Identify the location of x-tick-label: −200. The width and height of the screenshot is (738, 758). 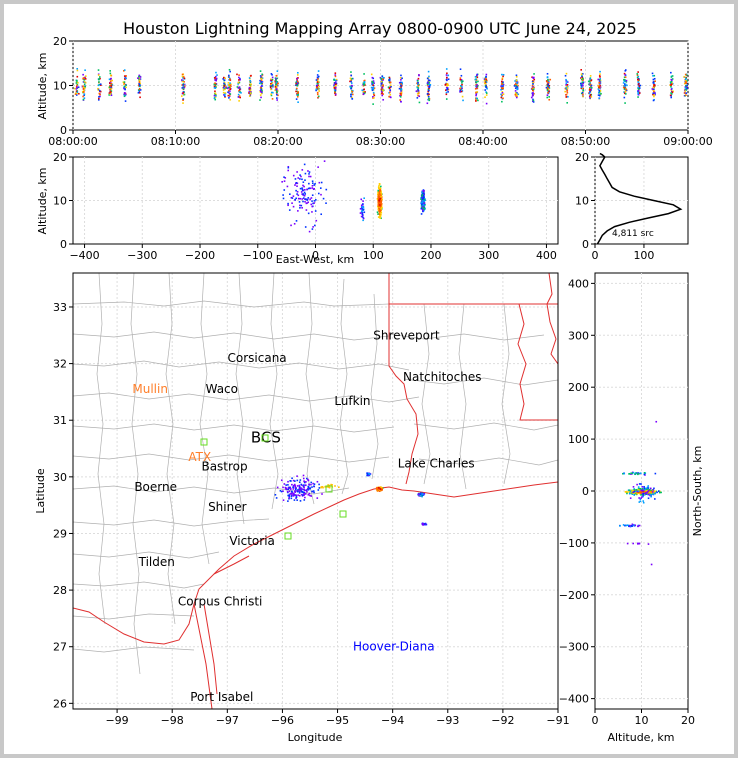
(200, 255).